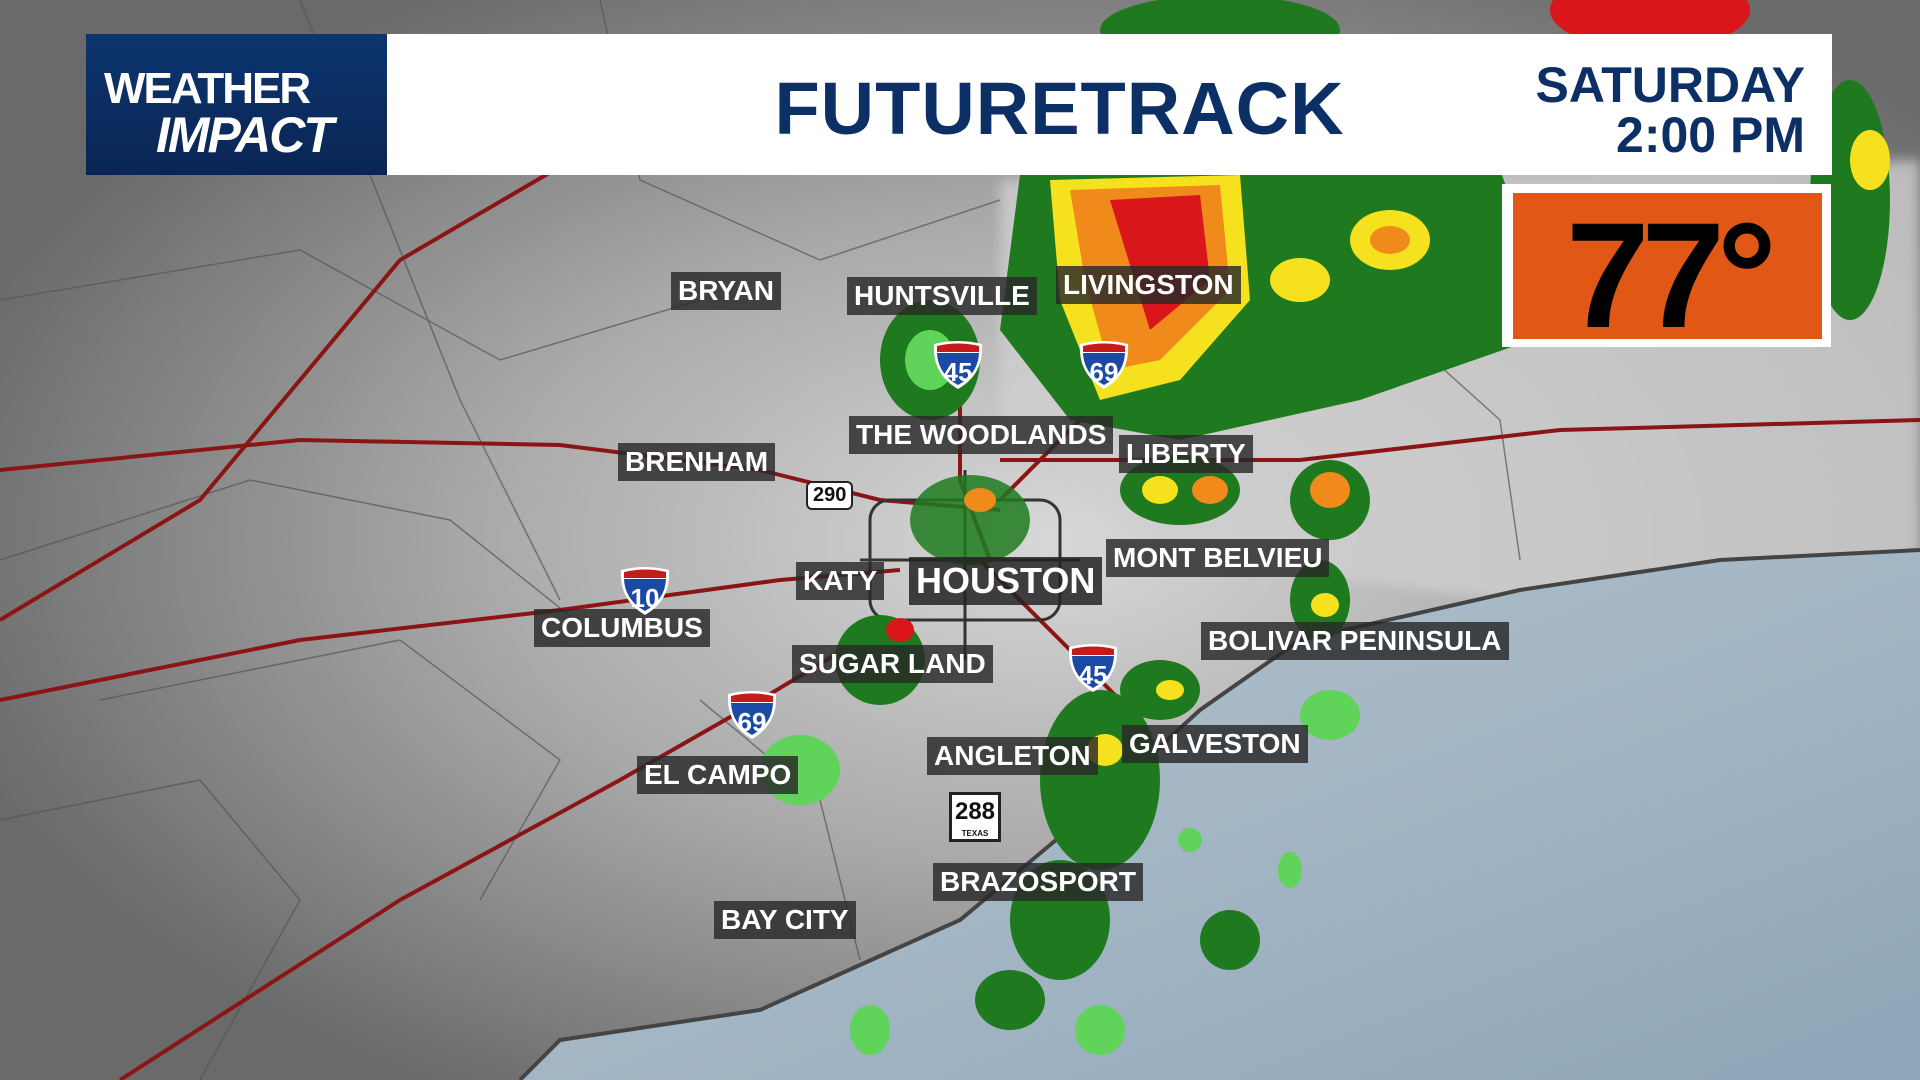  I want to click on header-bar: FUTURETRACK SATURDAY 2:00 PM, so click(1109, 104).